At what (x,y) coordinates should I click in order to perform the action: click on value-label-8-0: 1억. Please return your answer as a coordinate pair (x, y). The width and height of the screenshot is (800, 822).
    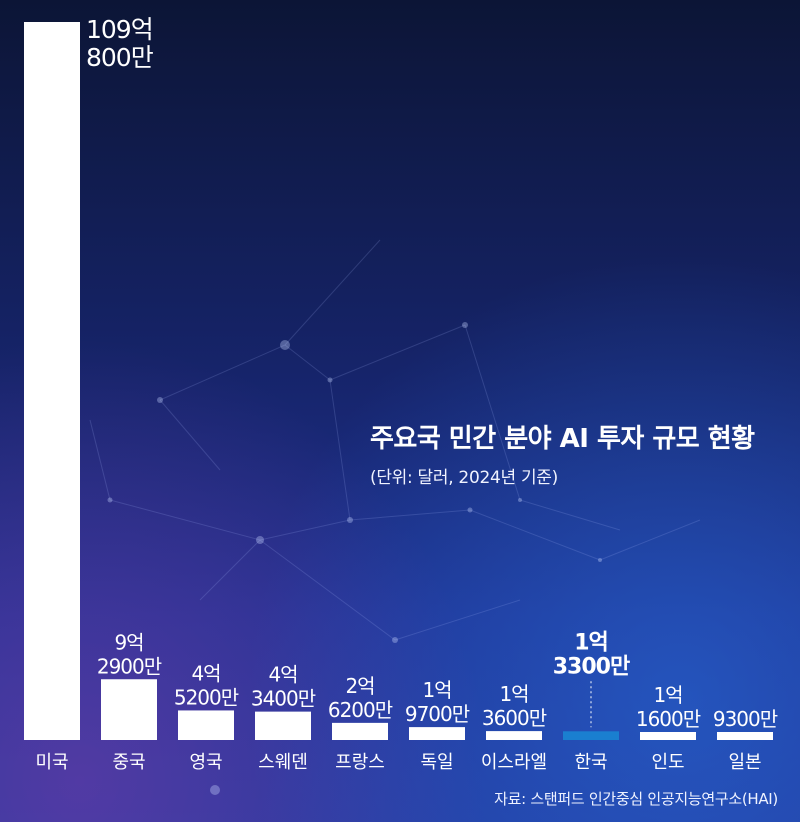
    Looking at the image, I should click on (667, 695).